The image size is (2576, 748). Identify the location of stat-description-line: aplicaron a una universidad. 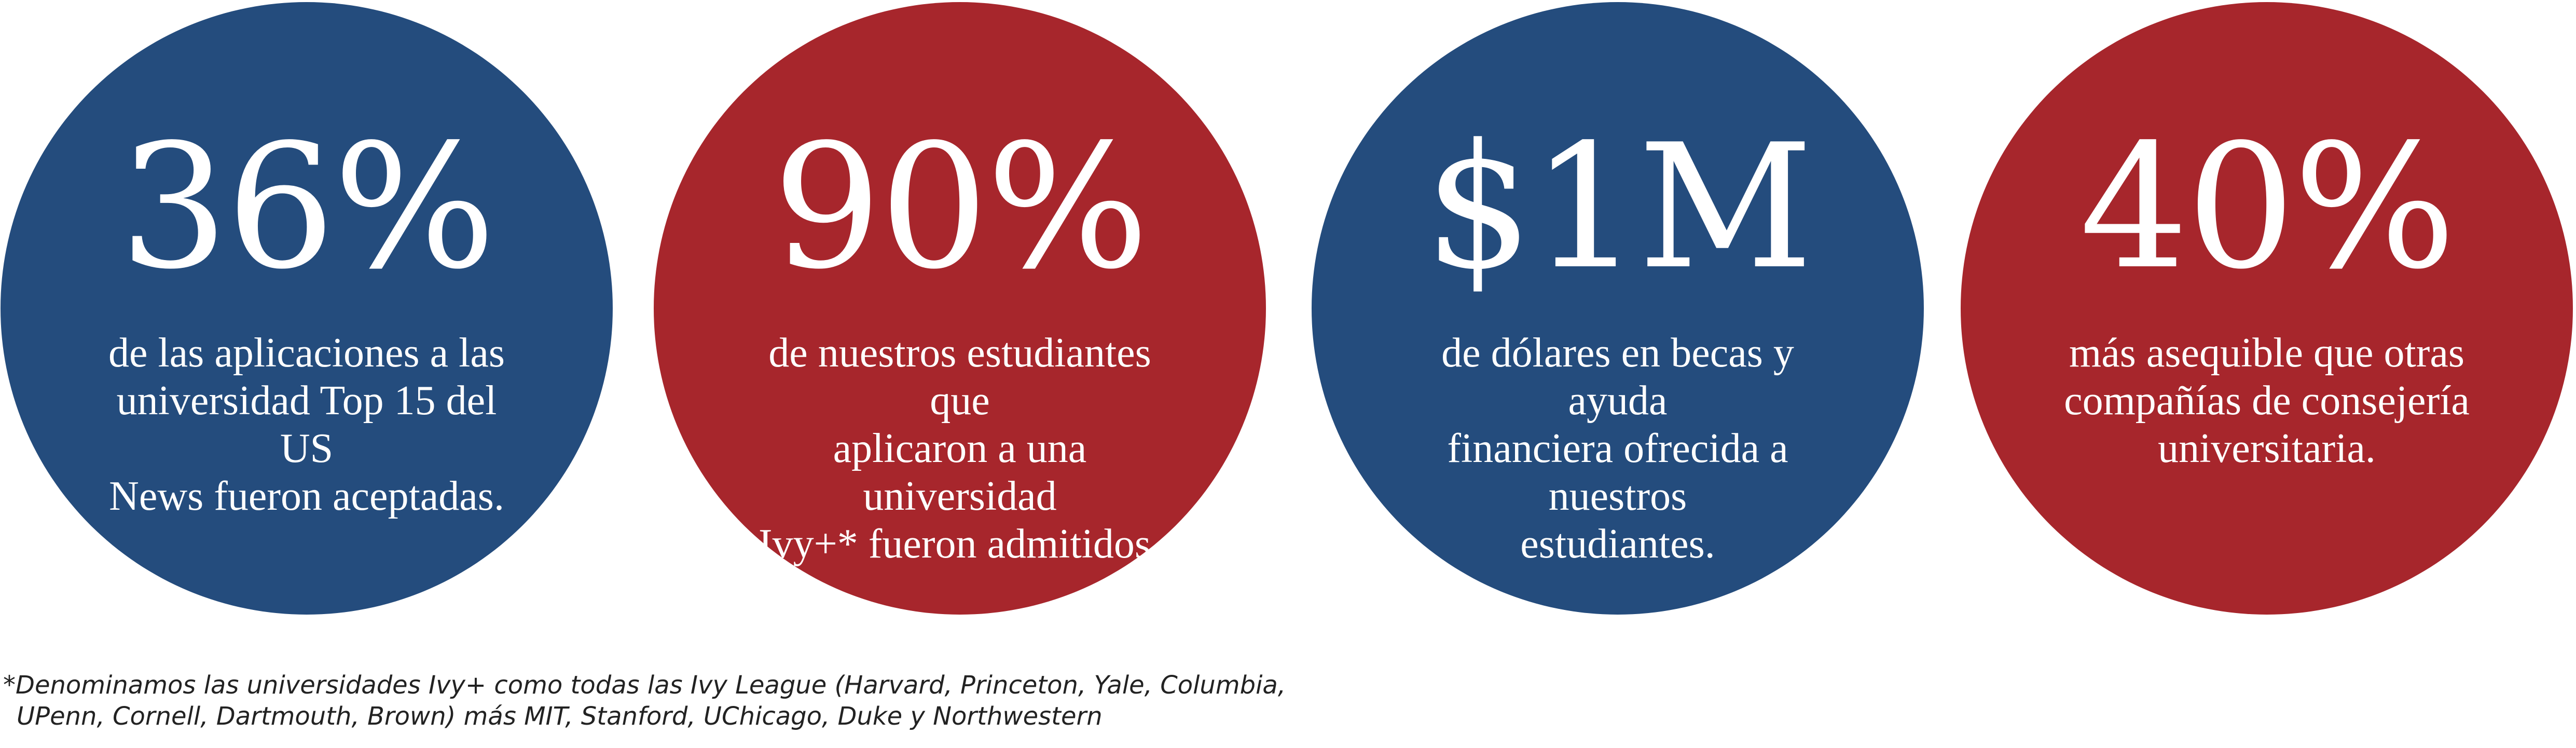
(960, 472).